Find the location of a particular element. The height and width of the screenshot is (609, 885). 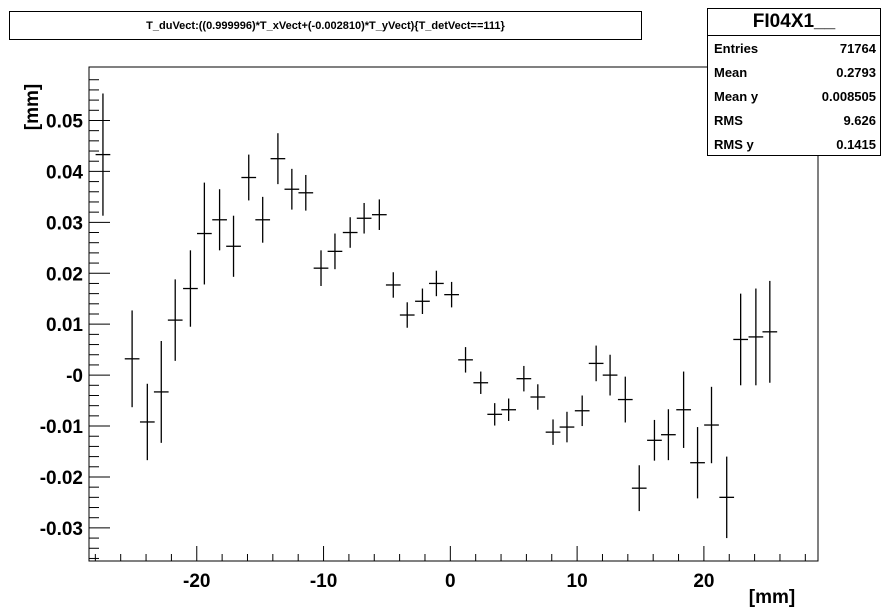

x-tick-label: 20 is located at coordinates (703, 581).